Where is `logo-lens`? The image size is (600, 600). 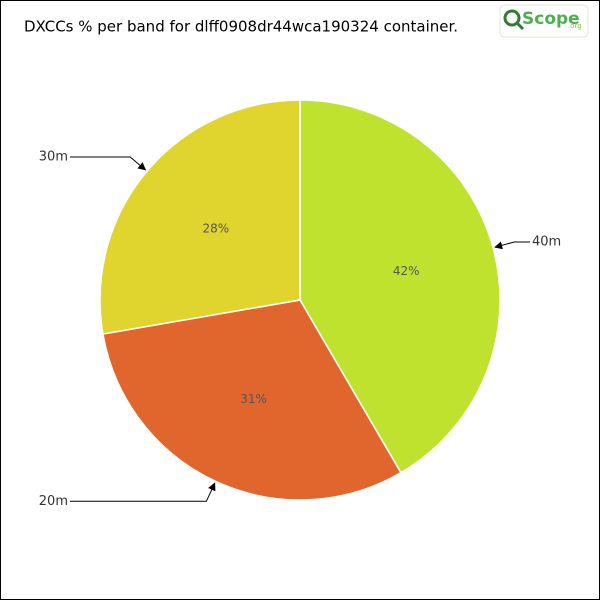
logo-lens is located at coordinates (512, 18).